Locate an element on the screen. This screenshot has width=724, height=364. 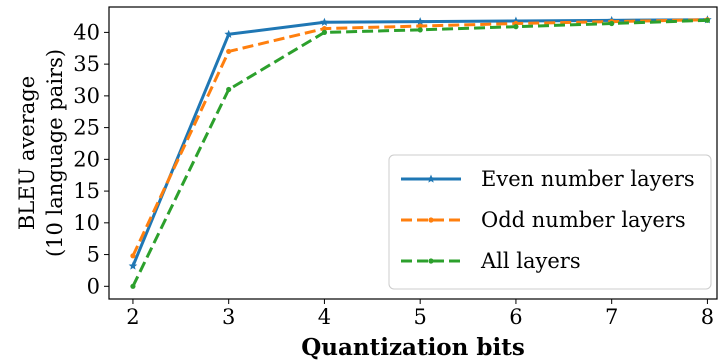
x-tick-label: 8 is located at coordinates (707, 317).